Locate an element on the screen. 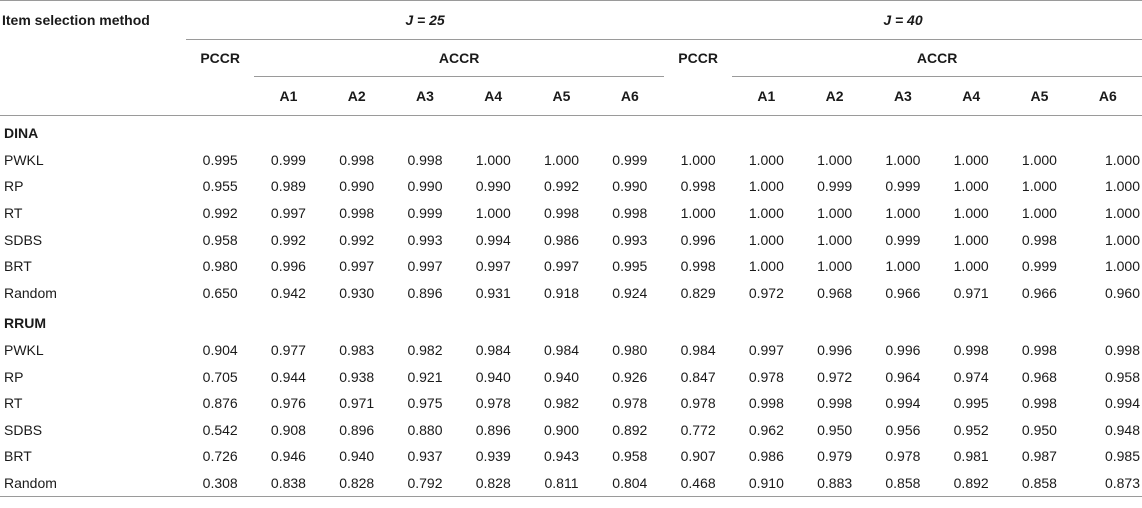 This screenshot has height=508, width=1142. value-cell: 0.938 is located at coordinates (357, 376).